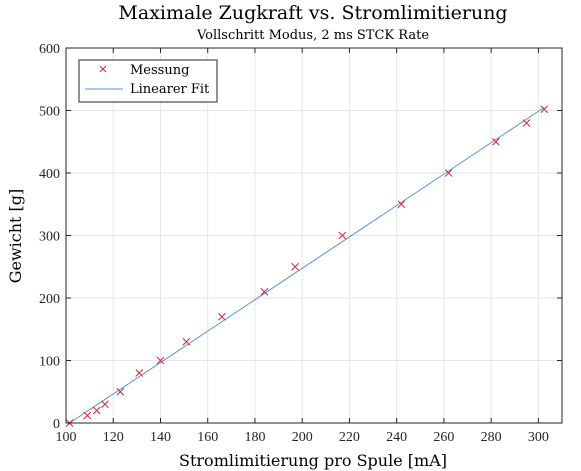  What do you see at coordinates (49, 299) in the screenshot?
I see `y-tick-label: 200` at bounding box center [49, 299].